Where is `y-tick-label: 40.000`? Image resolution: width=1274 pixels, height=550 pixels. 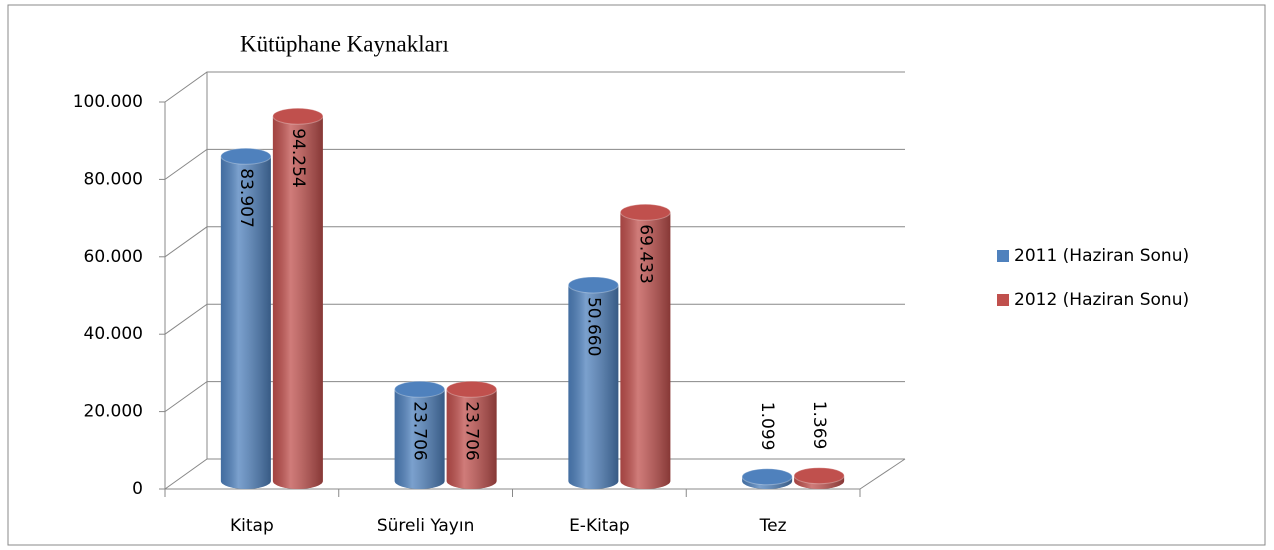
y-tick-label: 40.000 is located at coordinates (113, 334).